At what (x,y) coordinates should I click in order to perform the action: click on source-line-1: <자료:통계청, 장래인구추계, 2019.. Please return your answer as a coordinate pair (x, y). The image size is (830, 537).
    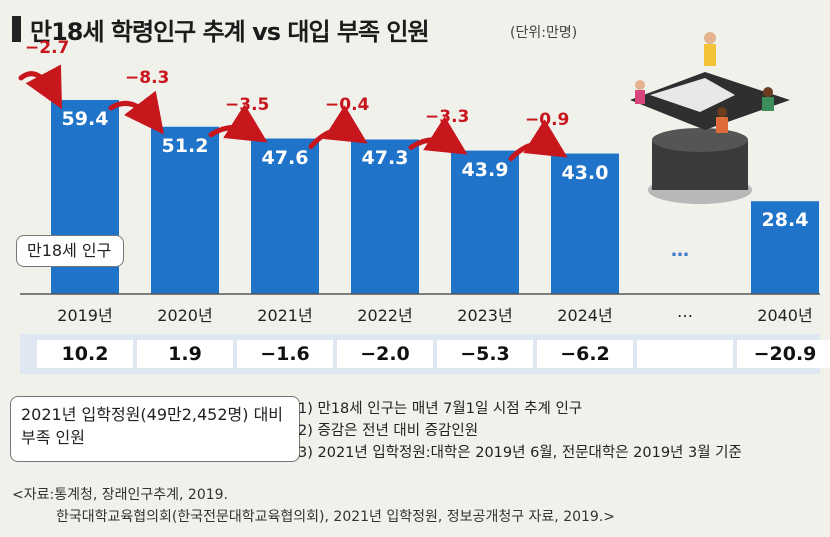
    Looking at the image, I should click on (120, 495).